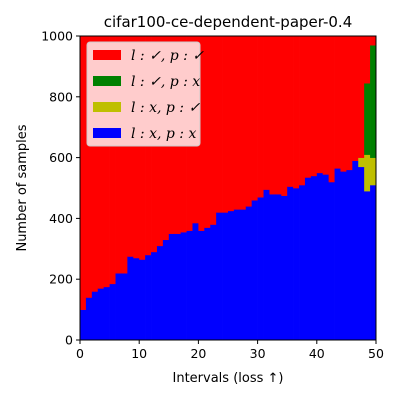 The height and width of the screenshot is (400, 400). Describe the element at coordinates (258, 353) in the screenshot. I see `x-tick-label-3: 30` at that location.